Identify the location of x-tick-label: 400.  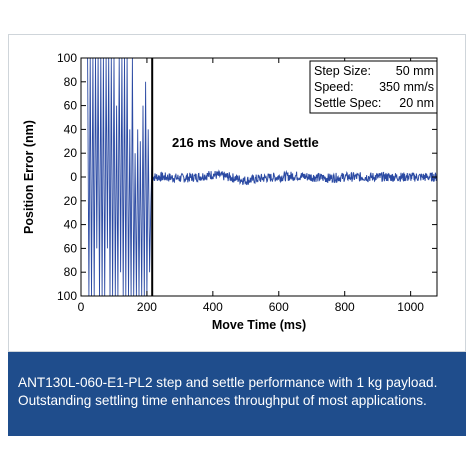
(213, 307).